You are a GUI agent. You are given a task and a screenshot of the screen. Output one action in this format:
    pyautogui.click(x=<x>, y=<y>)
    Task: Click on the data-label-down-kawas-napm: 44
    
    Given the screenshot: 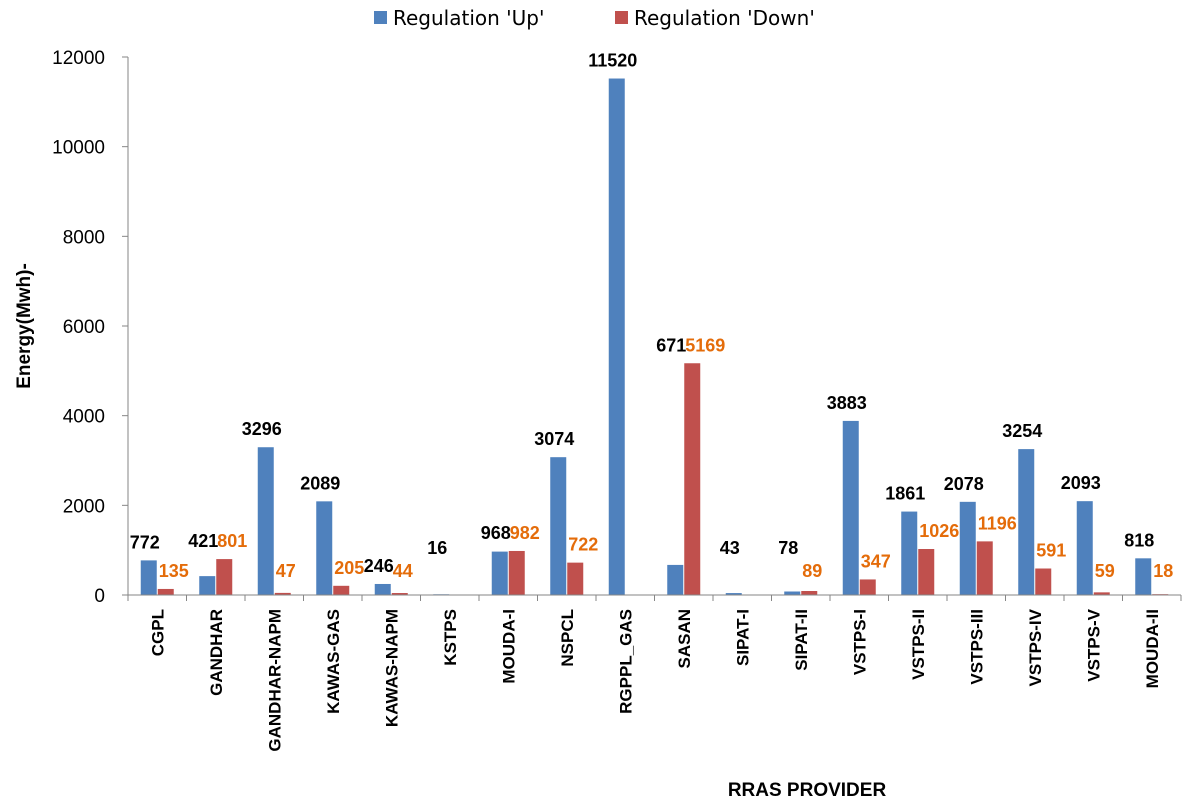 What is the action you would take?
    pyautogui.click(x=403, y=571)
    